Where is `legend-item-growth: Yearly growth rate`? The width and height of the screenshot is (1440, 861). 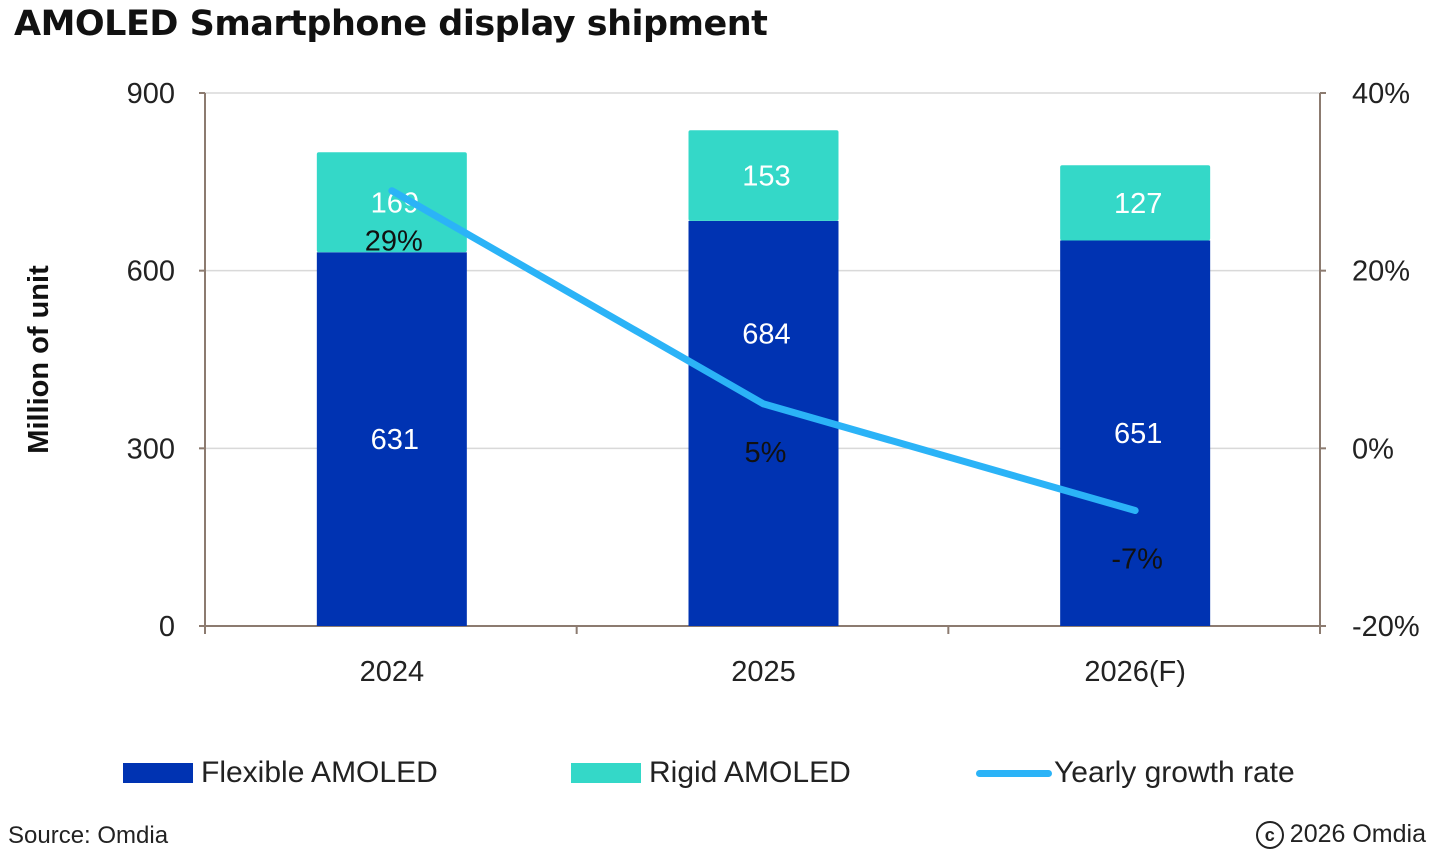 legend-item-growth: Yearly growth rate is located at coordinates (1135, 773).